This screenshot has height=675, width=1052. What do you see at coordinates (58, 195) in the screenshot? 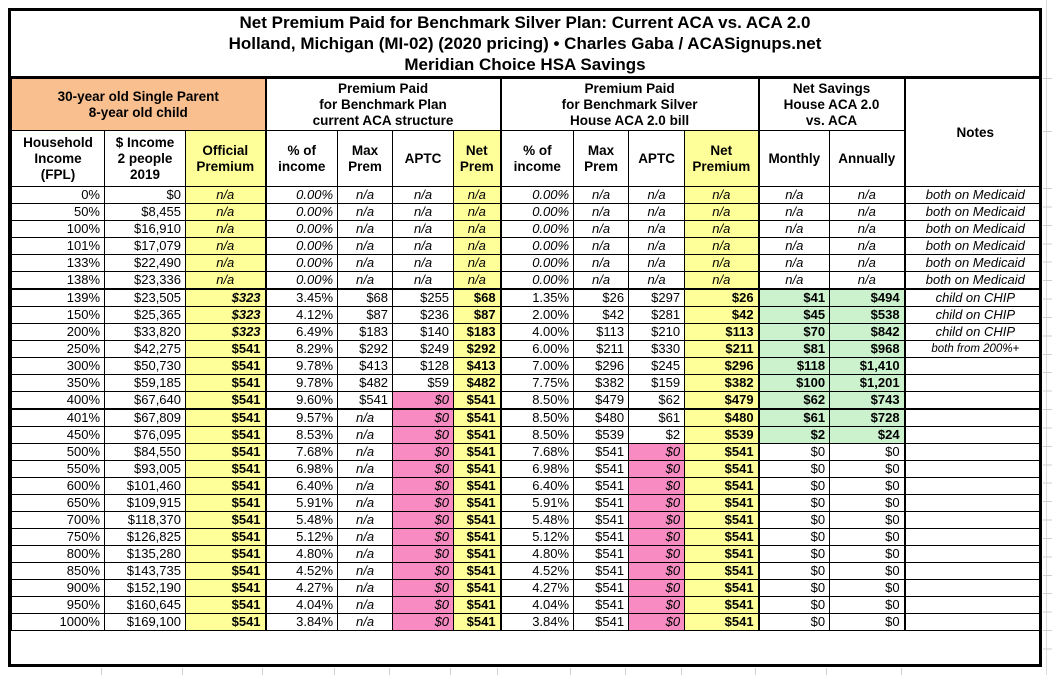
I see `cell-fpl: 0%` at bounding box center [58, 195].